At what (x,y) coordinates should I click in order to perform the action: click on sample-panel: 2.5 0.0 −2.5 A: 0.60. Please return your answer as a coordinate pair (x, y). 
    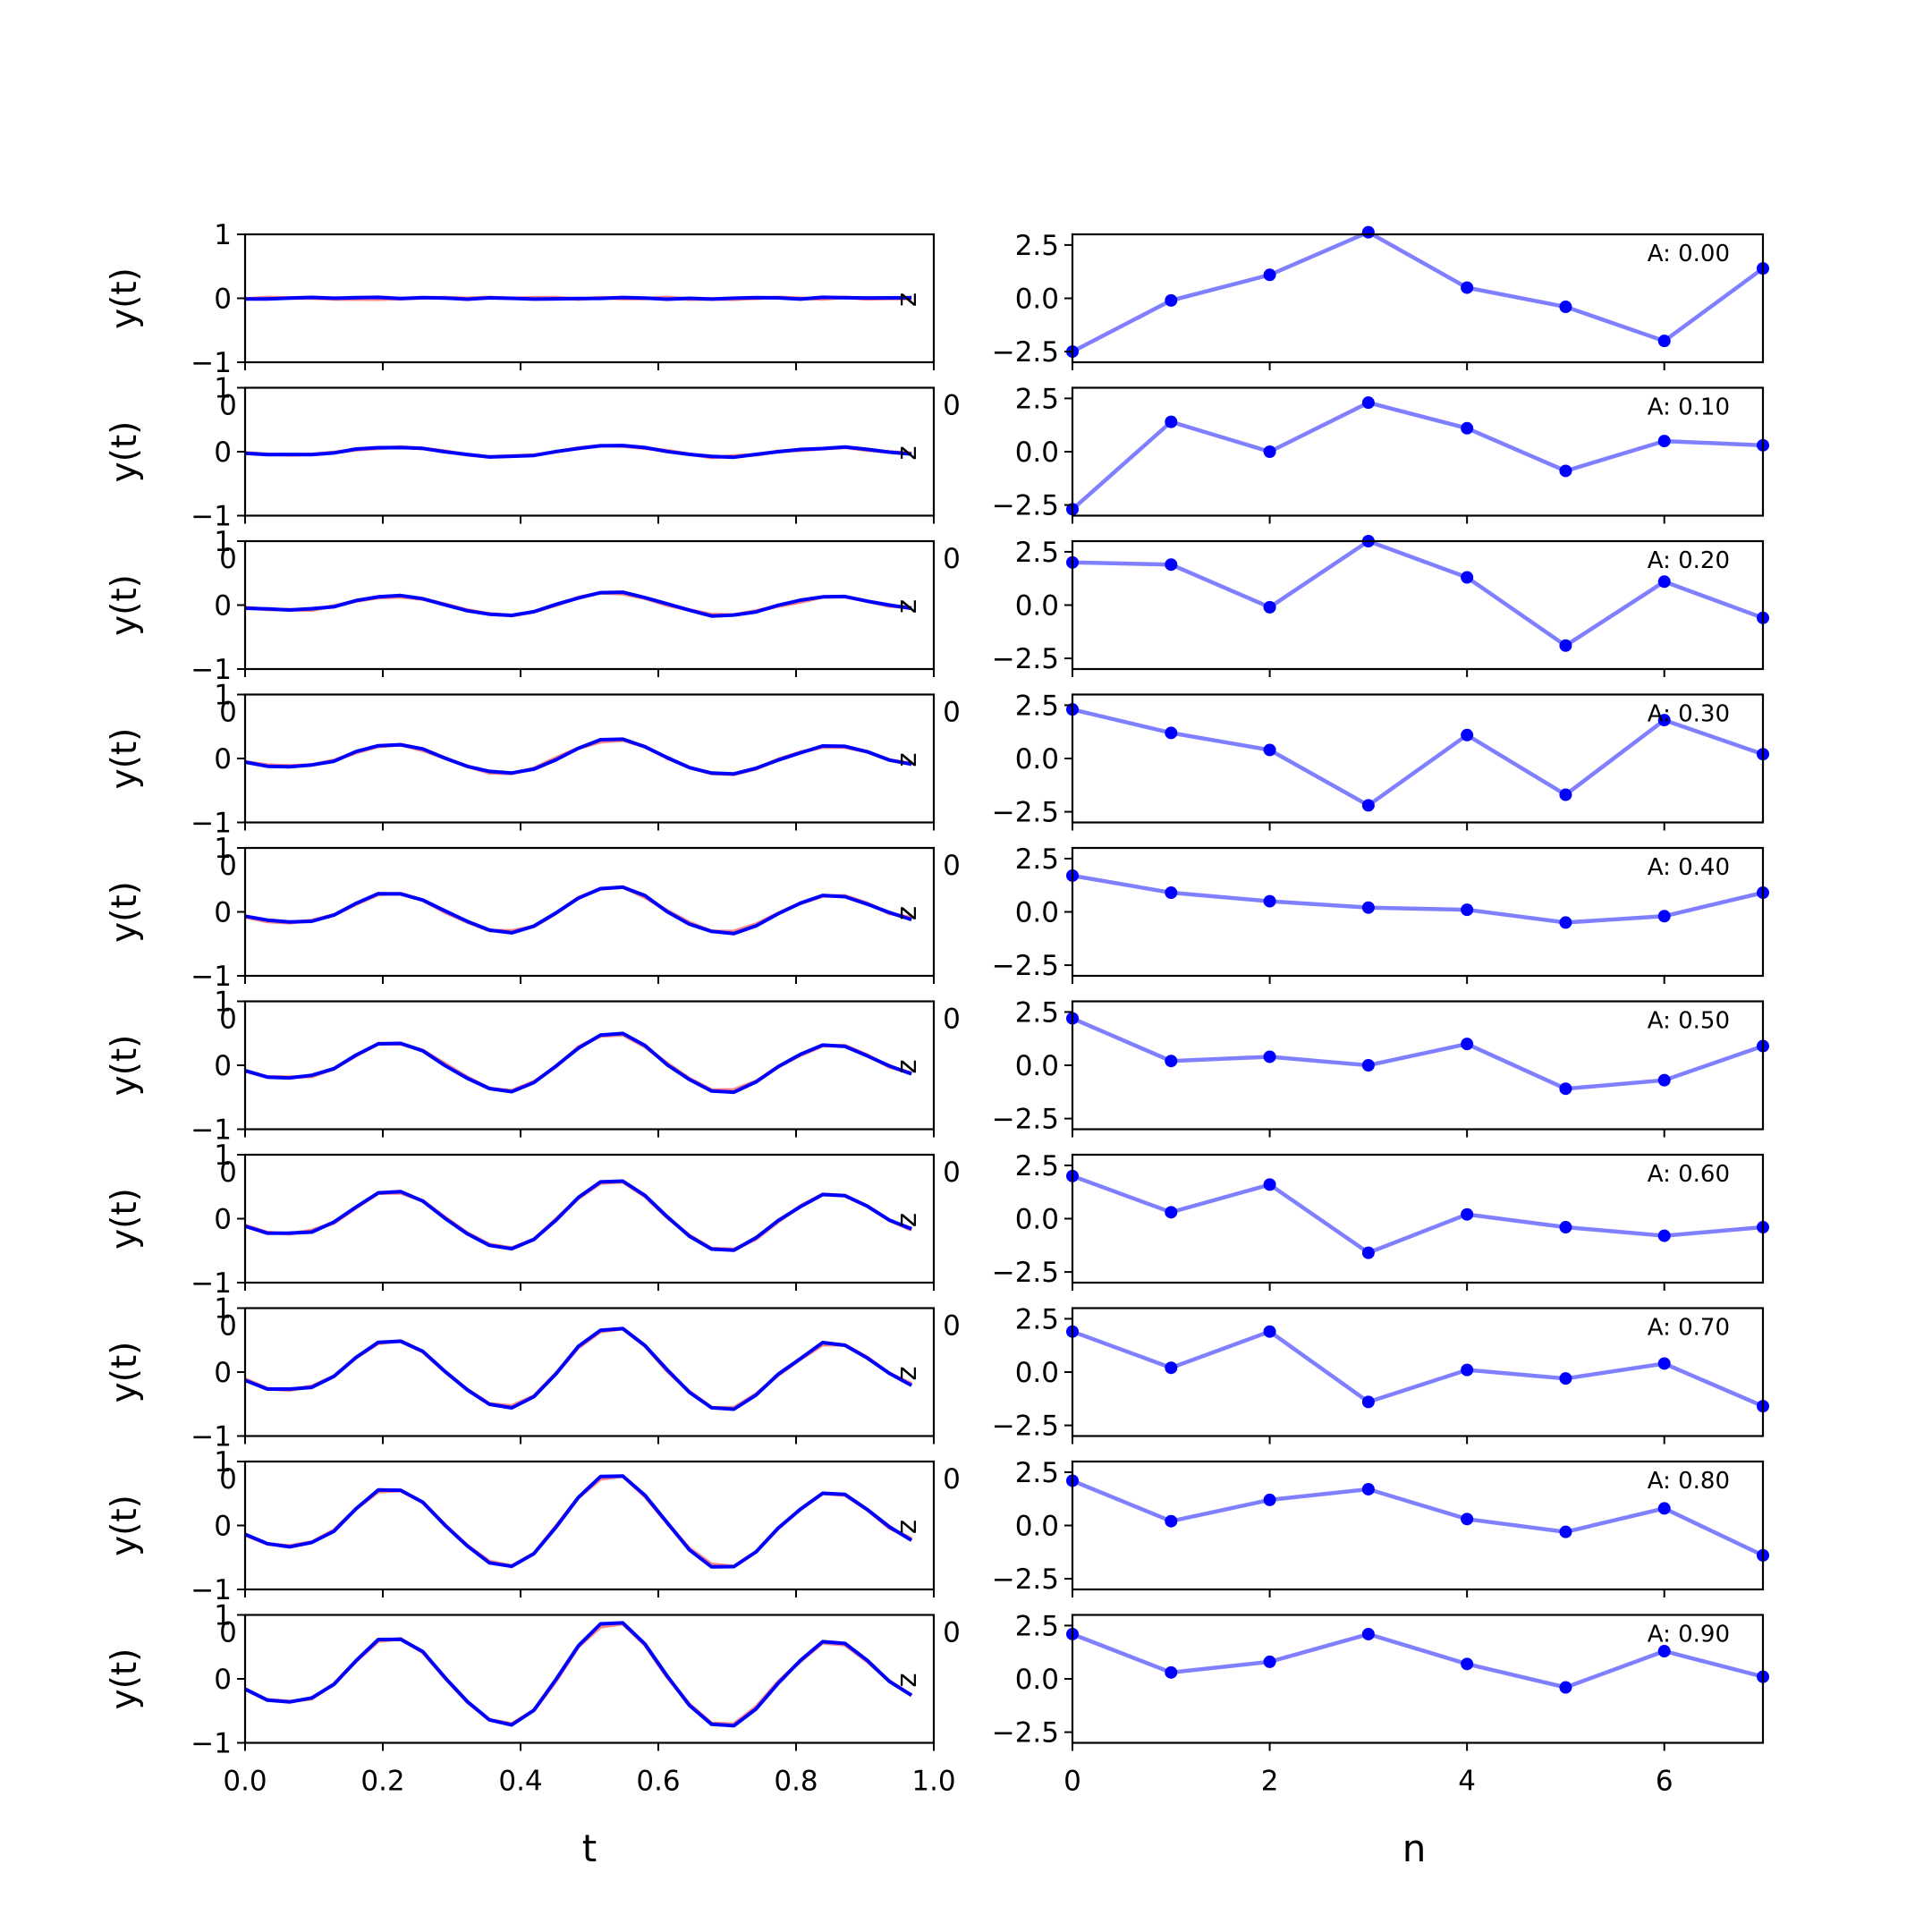
    Looking at the image, I should click on (1380, 1220).